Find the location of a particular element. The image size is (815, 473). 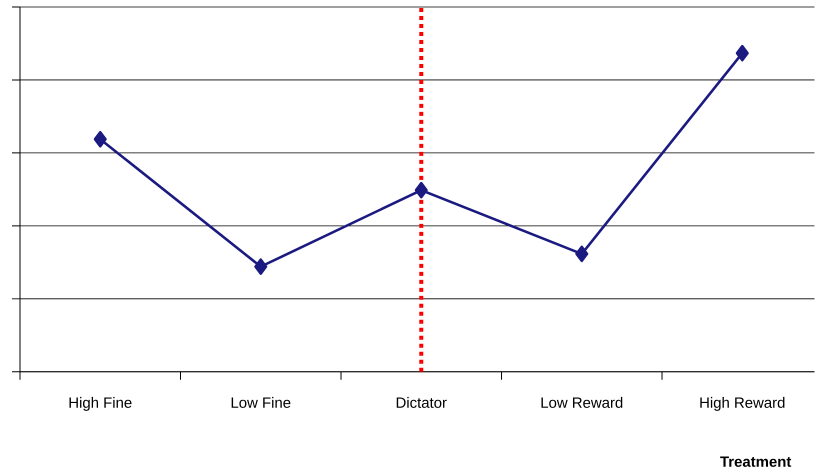

x-tick-label: High Reward is located at coordinates (742, 404).